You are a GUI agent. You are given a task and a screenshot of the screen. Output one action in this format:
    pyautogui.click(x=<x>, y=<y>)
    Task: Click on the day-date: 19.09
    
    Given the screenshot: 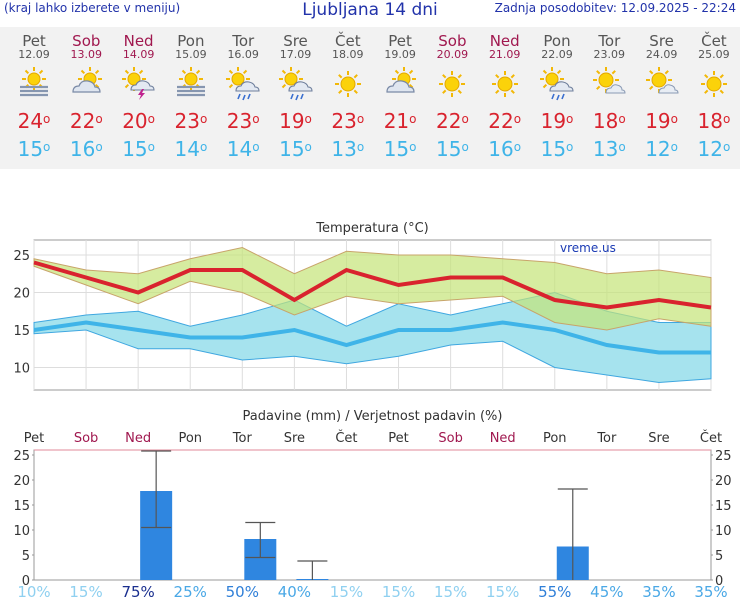 What is the action you would take?
    pyautogui.click(x=400, y=54)
    